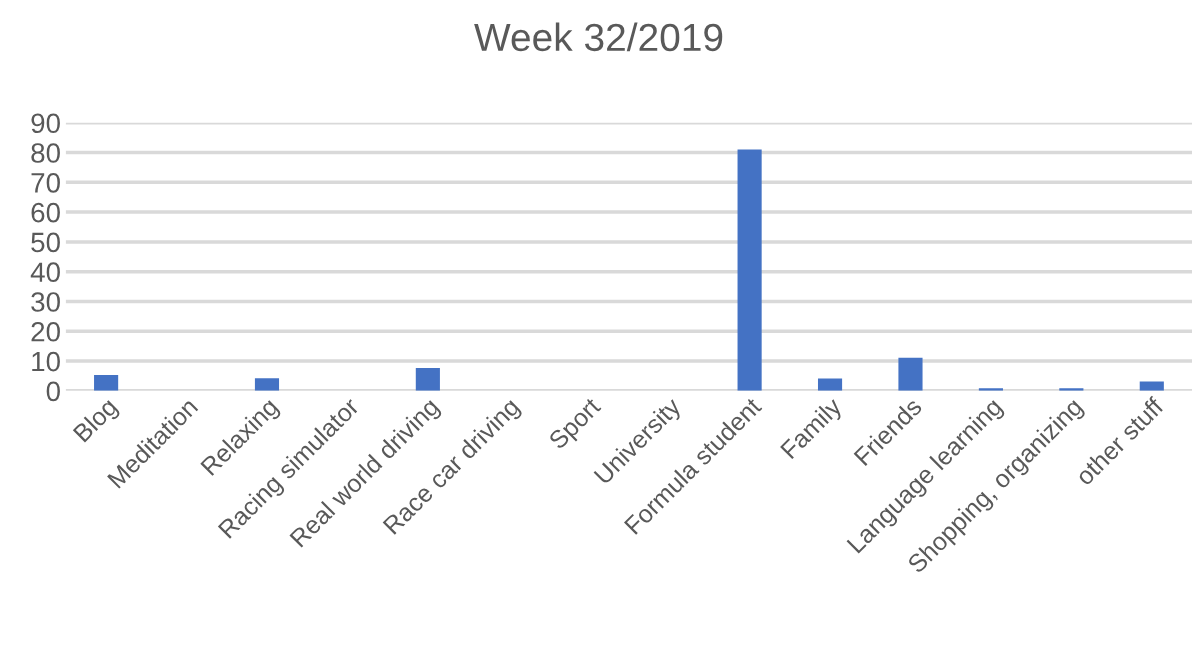  I want to click on y-tick-label: 80, so click(45, 153).